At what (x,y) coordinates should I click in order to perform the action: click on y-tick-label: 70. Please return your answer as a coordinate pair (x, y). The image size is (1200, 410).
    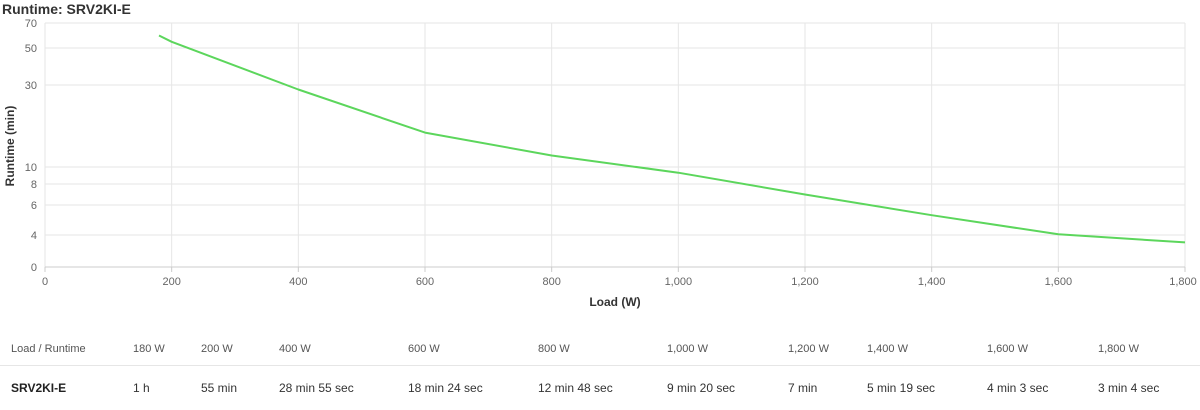
    Looking at the image, I should click on (31, 24).